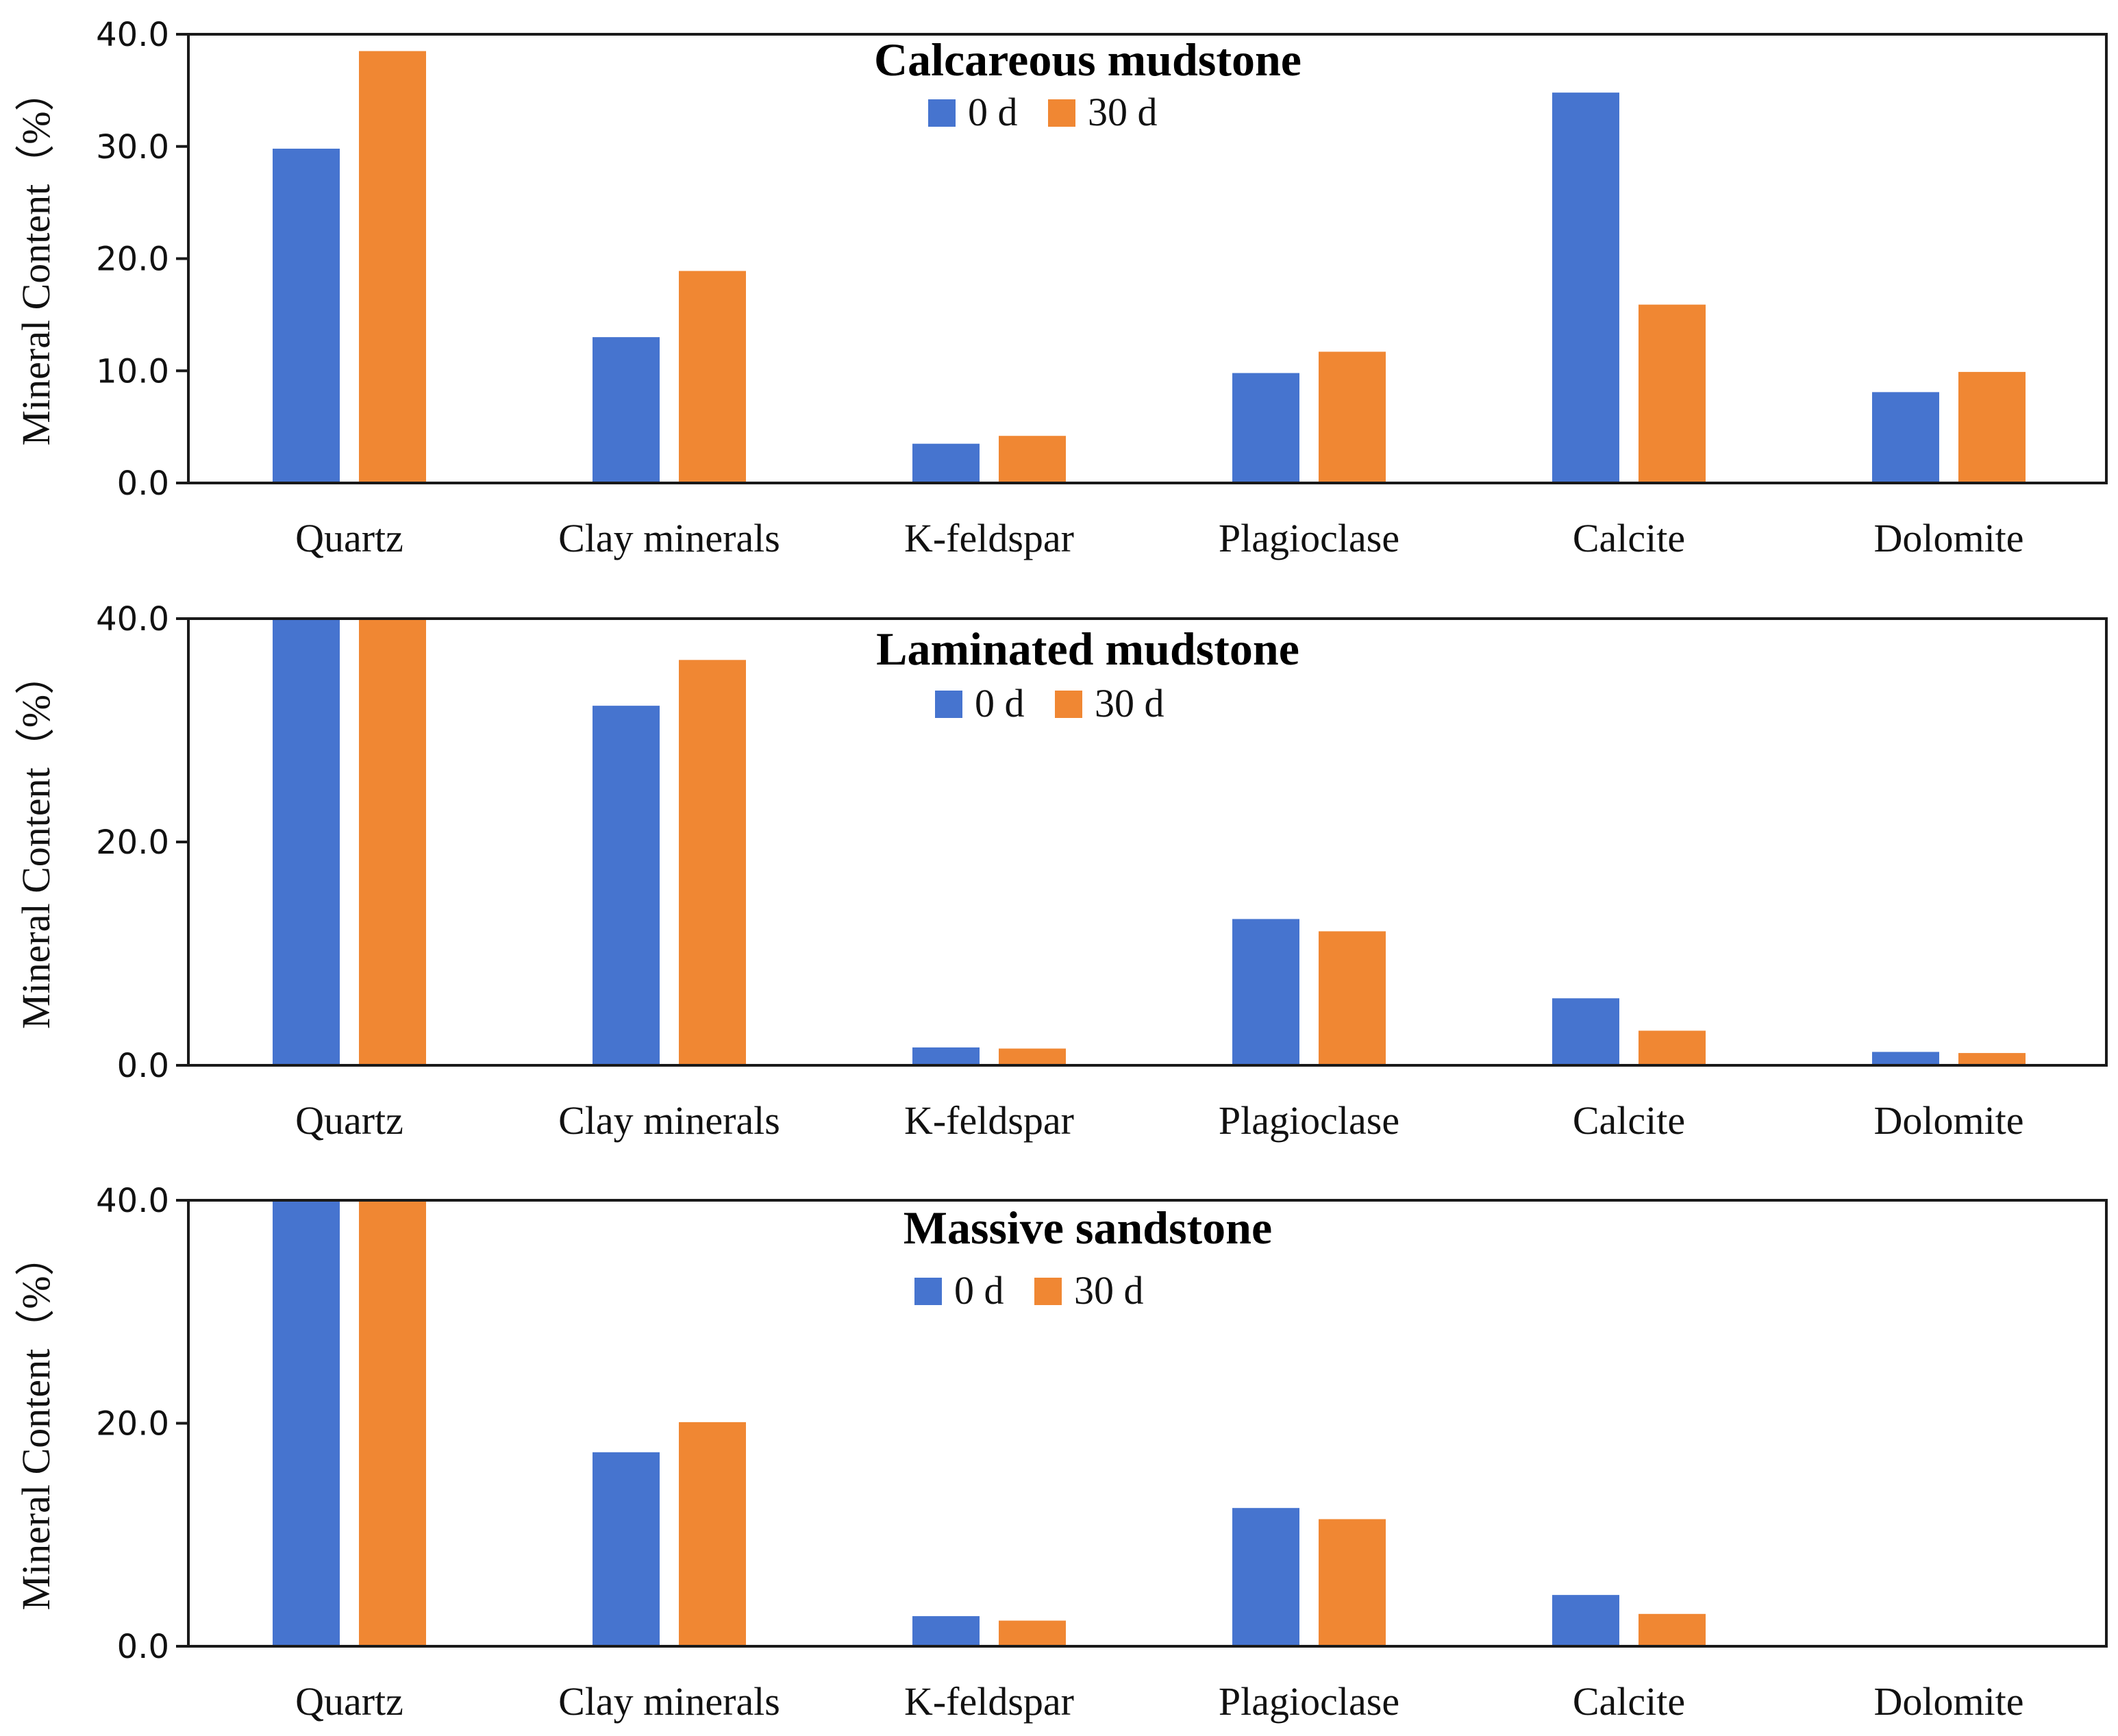  What do you see at coordinates (133, 147) in the screenshot?
I see `y-tick-label: 30.0` at bounding box center [133, 147].